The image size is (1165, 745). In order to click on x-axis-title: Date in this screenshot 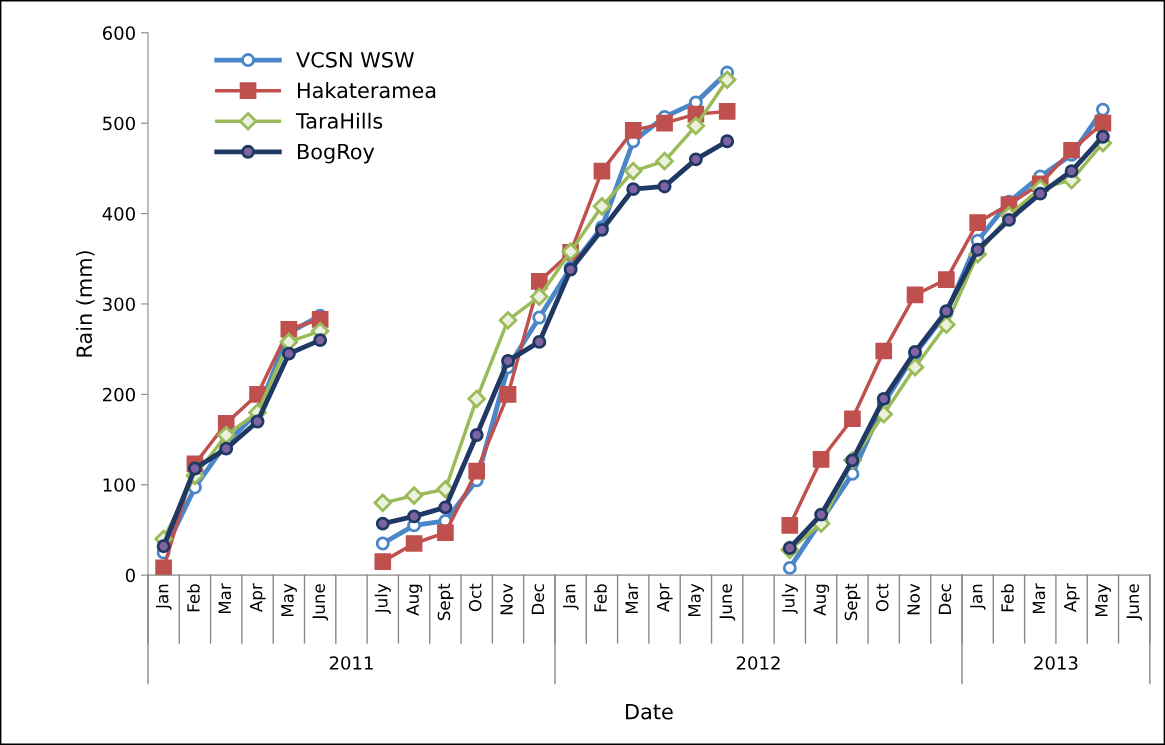, I will do `click(649, 712)`.